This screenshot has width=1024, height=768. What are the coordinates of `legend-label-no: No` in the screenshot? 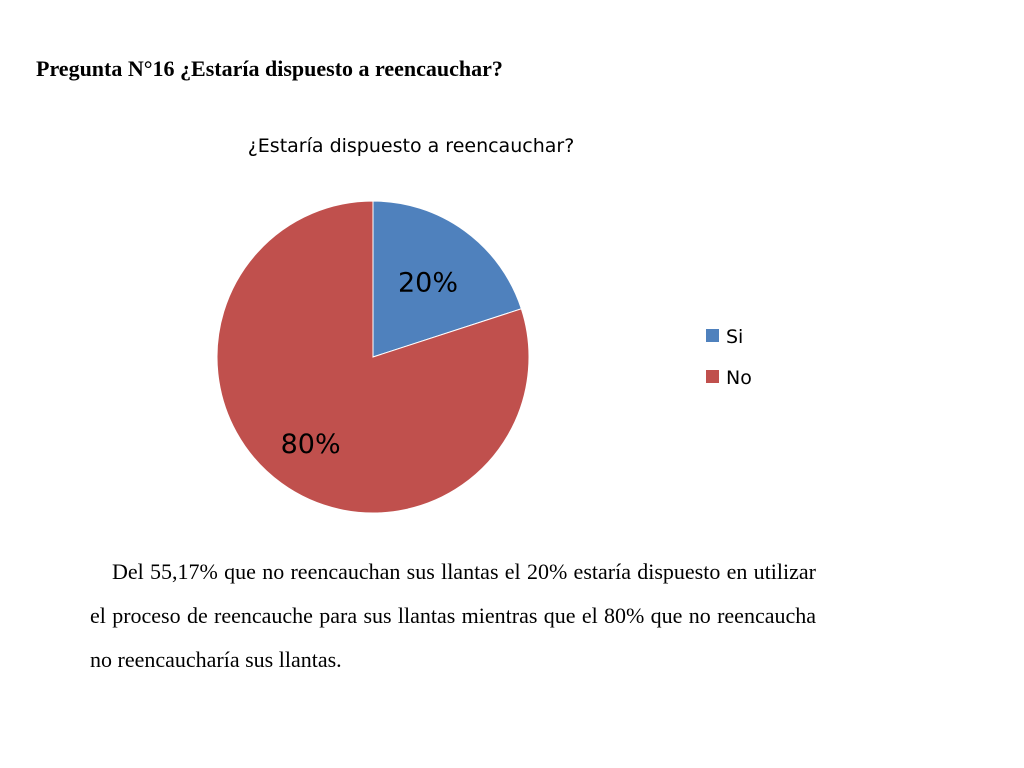 It's located at (739, 378).